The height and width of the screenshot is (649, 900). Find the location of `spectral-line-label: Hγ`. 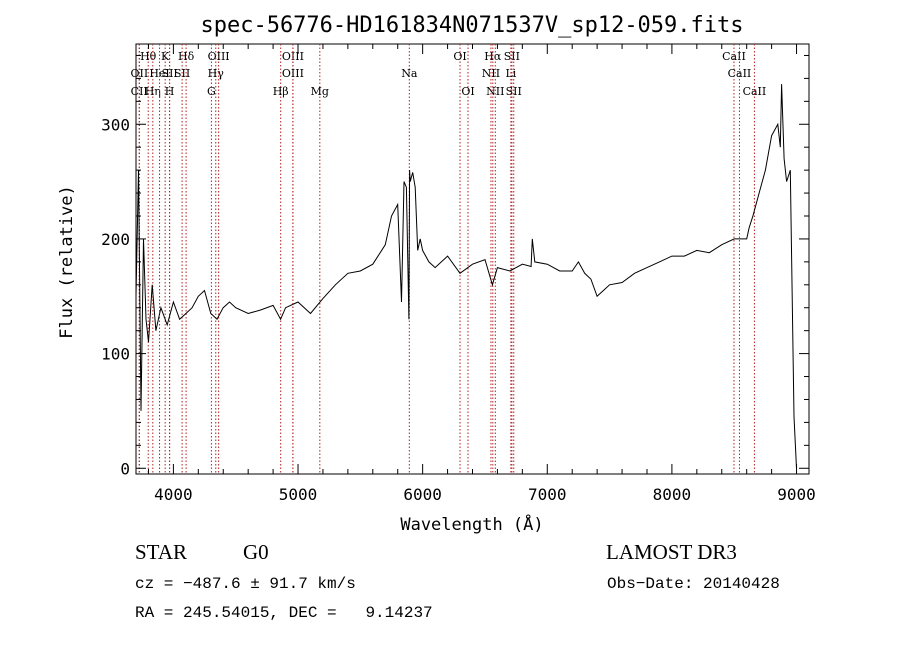

spectral-line-label: Hγ is located at coordinates (216, 73).